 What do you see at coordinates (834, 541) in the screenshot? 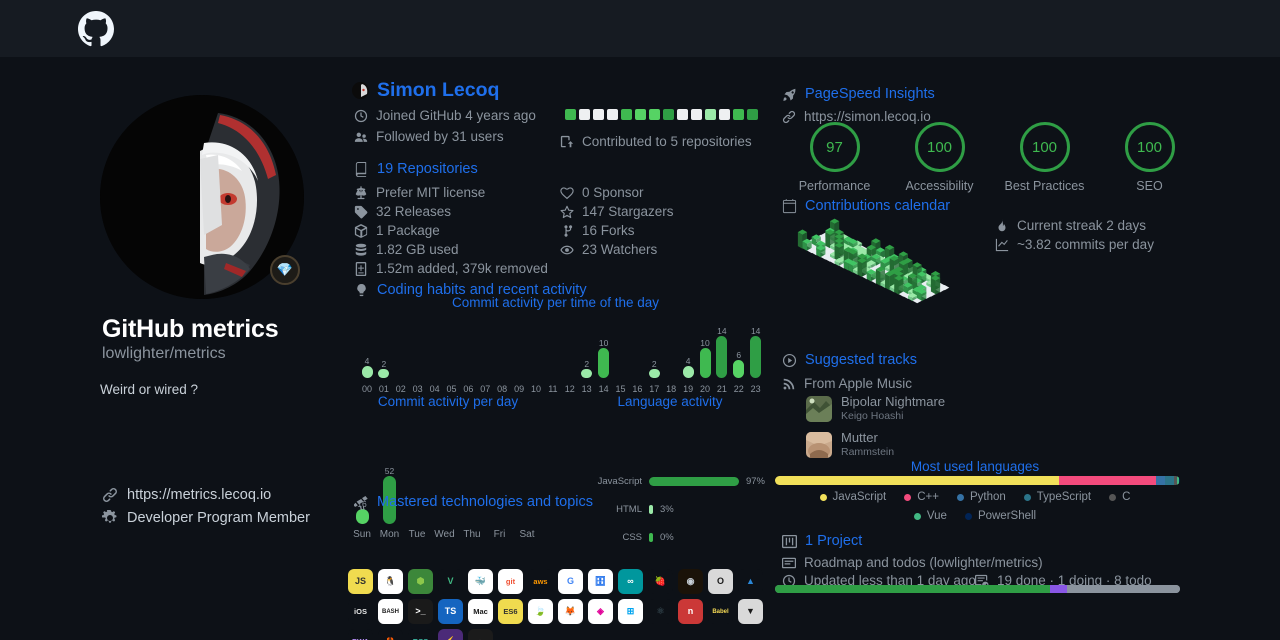
I see `project-label: 1 Project` at bounding box center [834, 541].